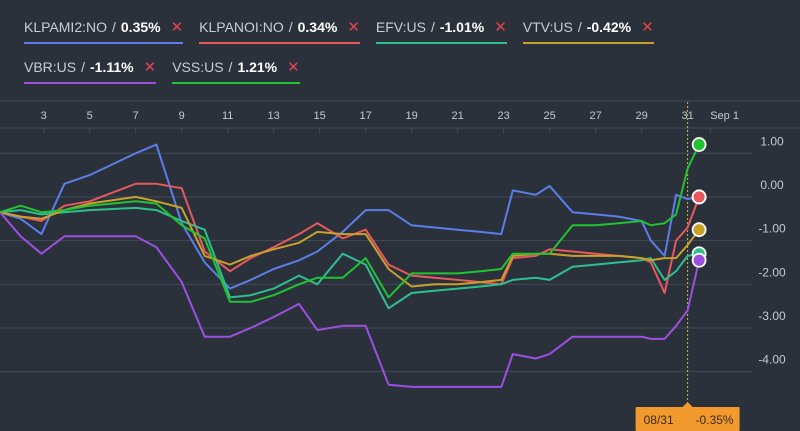 Image resolution: width=800 pixels, height=431 pixels. What do you see at coordinates (65, 27) in the screenshot?
I see `legend-symbol: KLPAMI2:NO` at bounding box center [65, 27].